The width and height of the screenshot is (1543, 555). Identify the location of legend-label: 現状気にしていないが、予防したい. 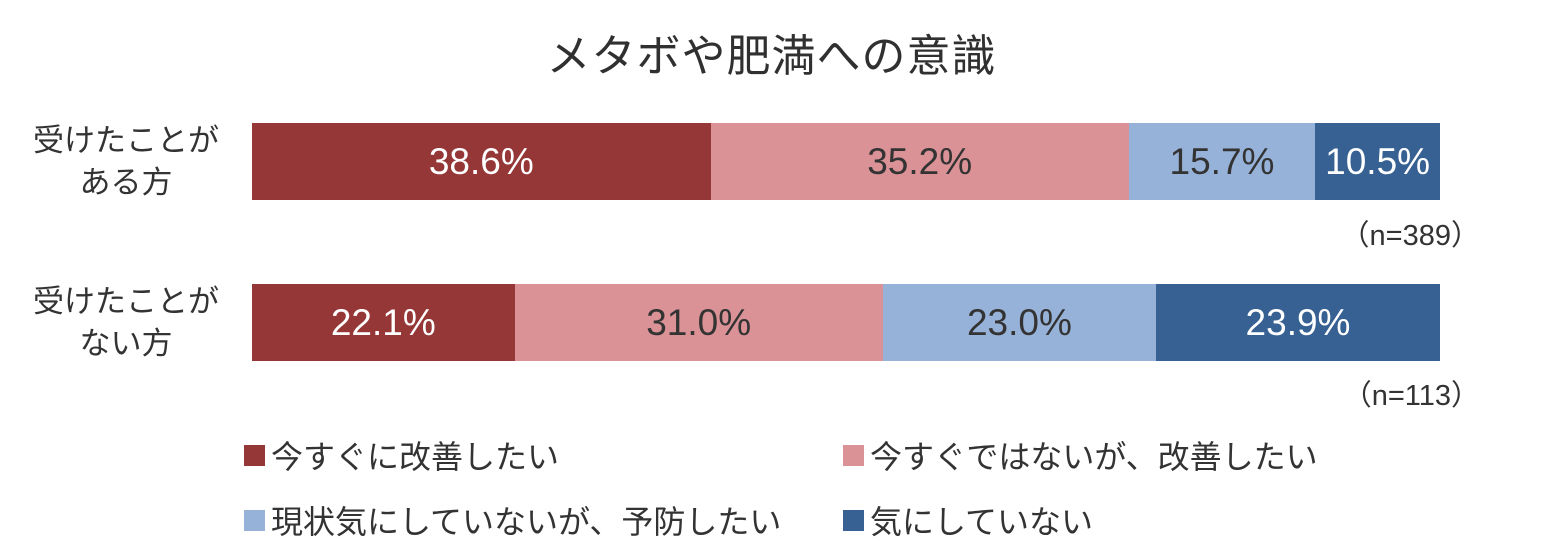
(526, 522).